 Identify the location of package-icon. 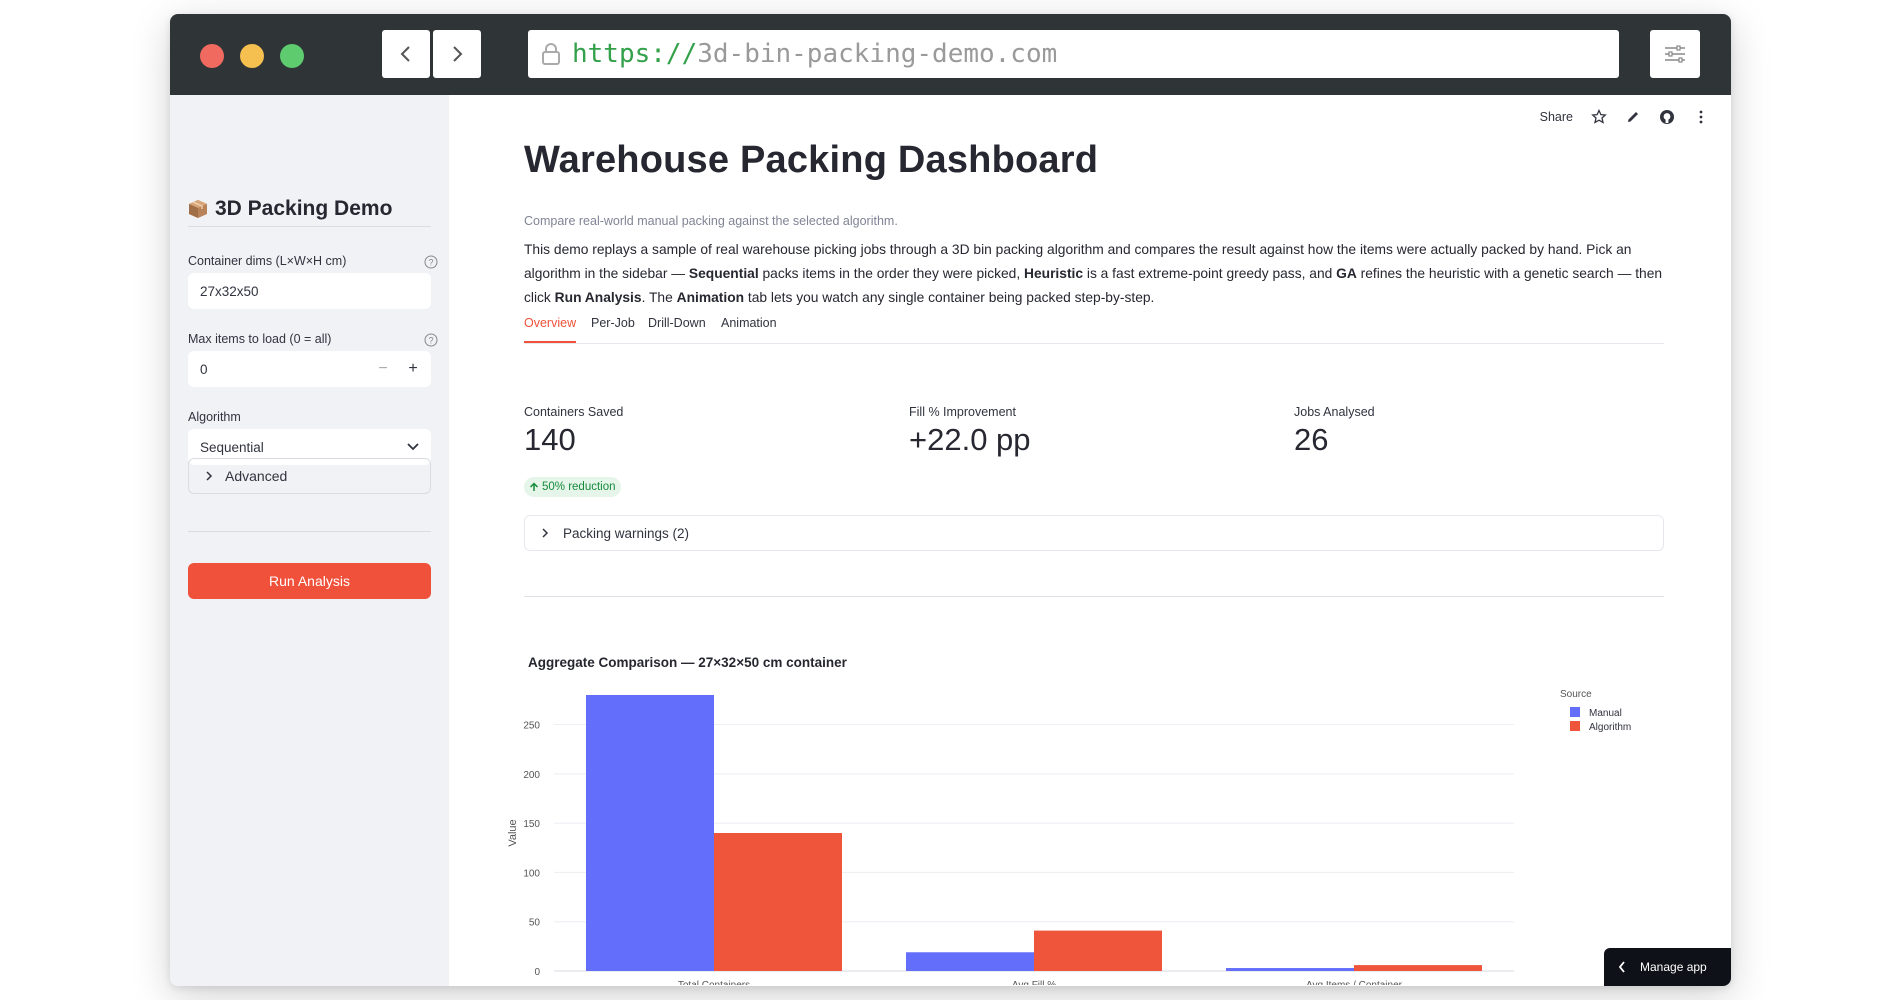
(198, 209).